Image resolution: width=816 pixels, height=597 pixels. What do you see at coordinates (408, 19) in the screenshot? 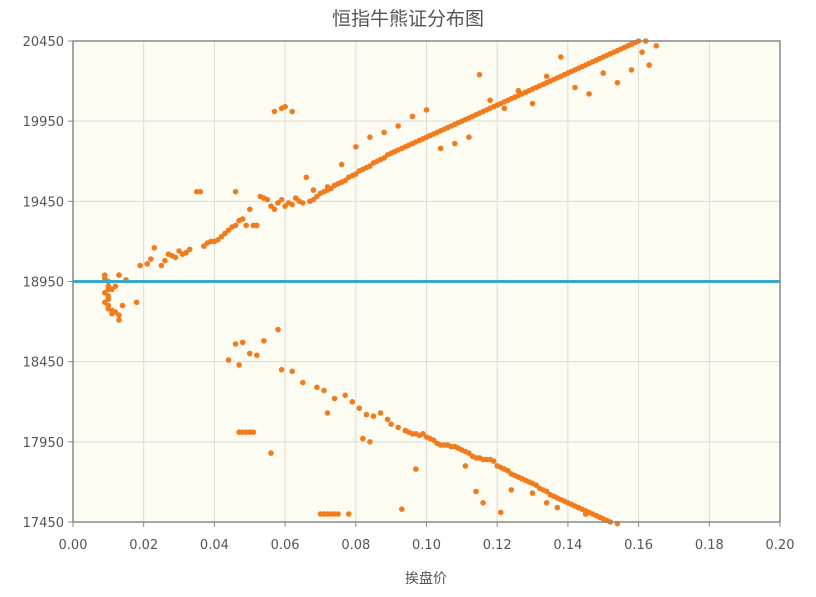
I see `chart-title: 恒指牛熊证分布图` at bounding box center [408, 19].